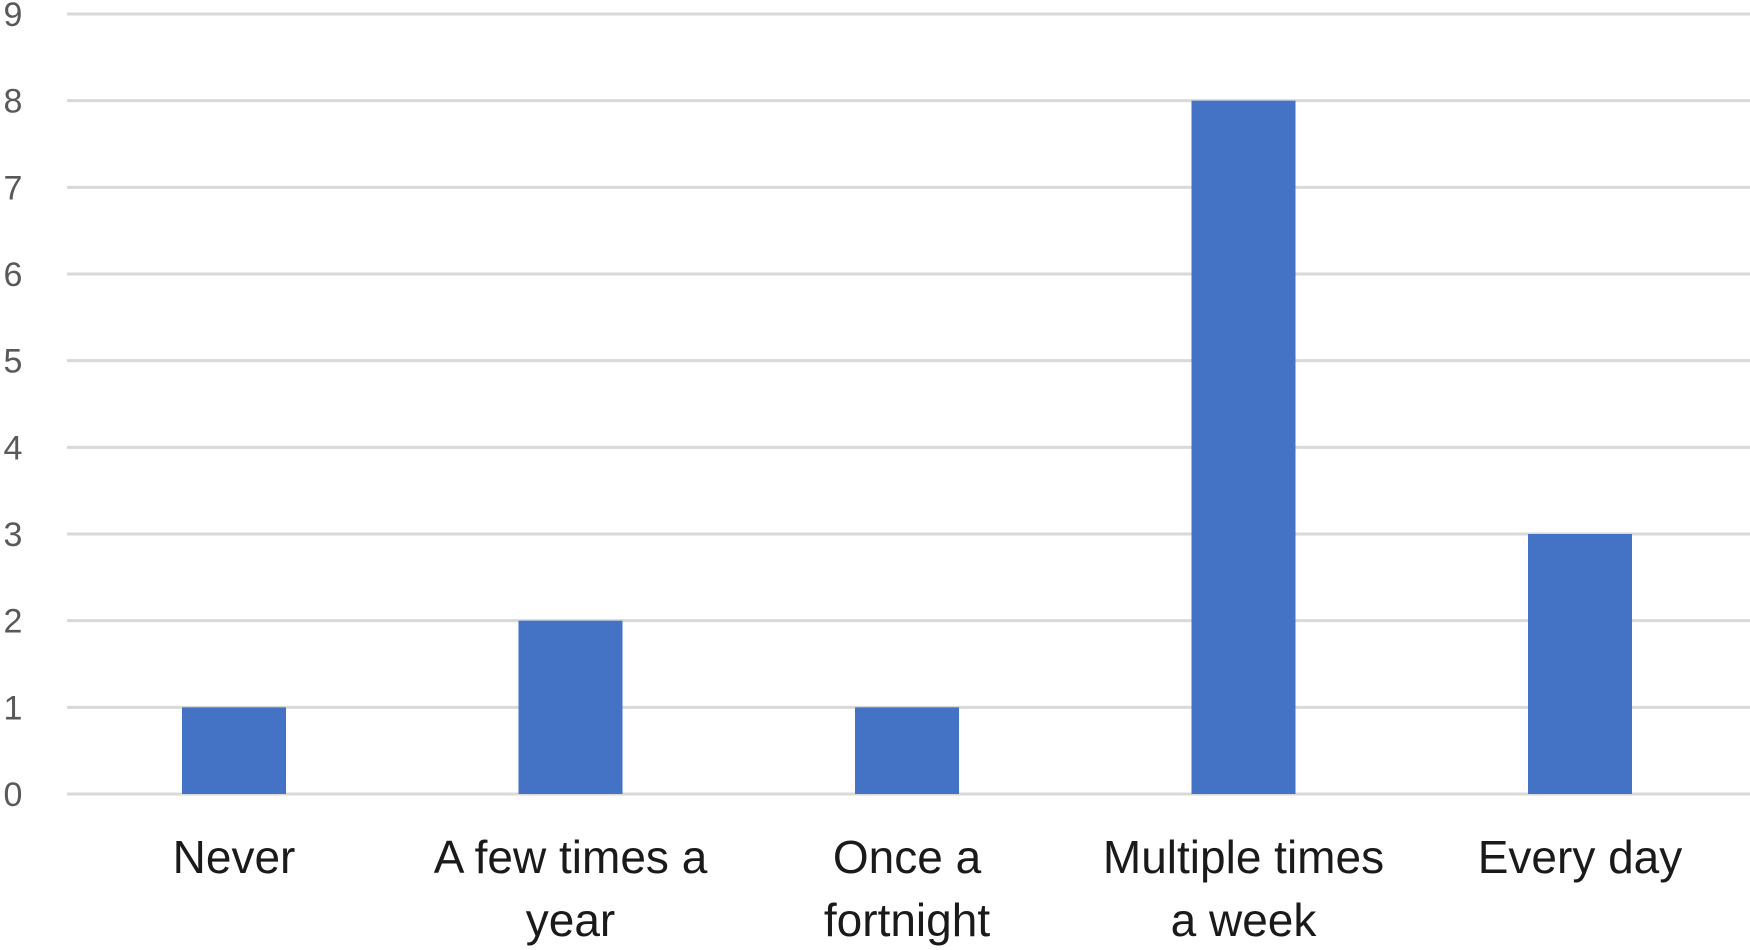 This screenshot has width=1750, height=950. I want to click on x-tick-label: Every day, so click(1580, 857).